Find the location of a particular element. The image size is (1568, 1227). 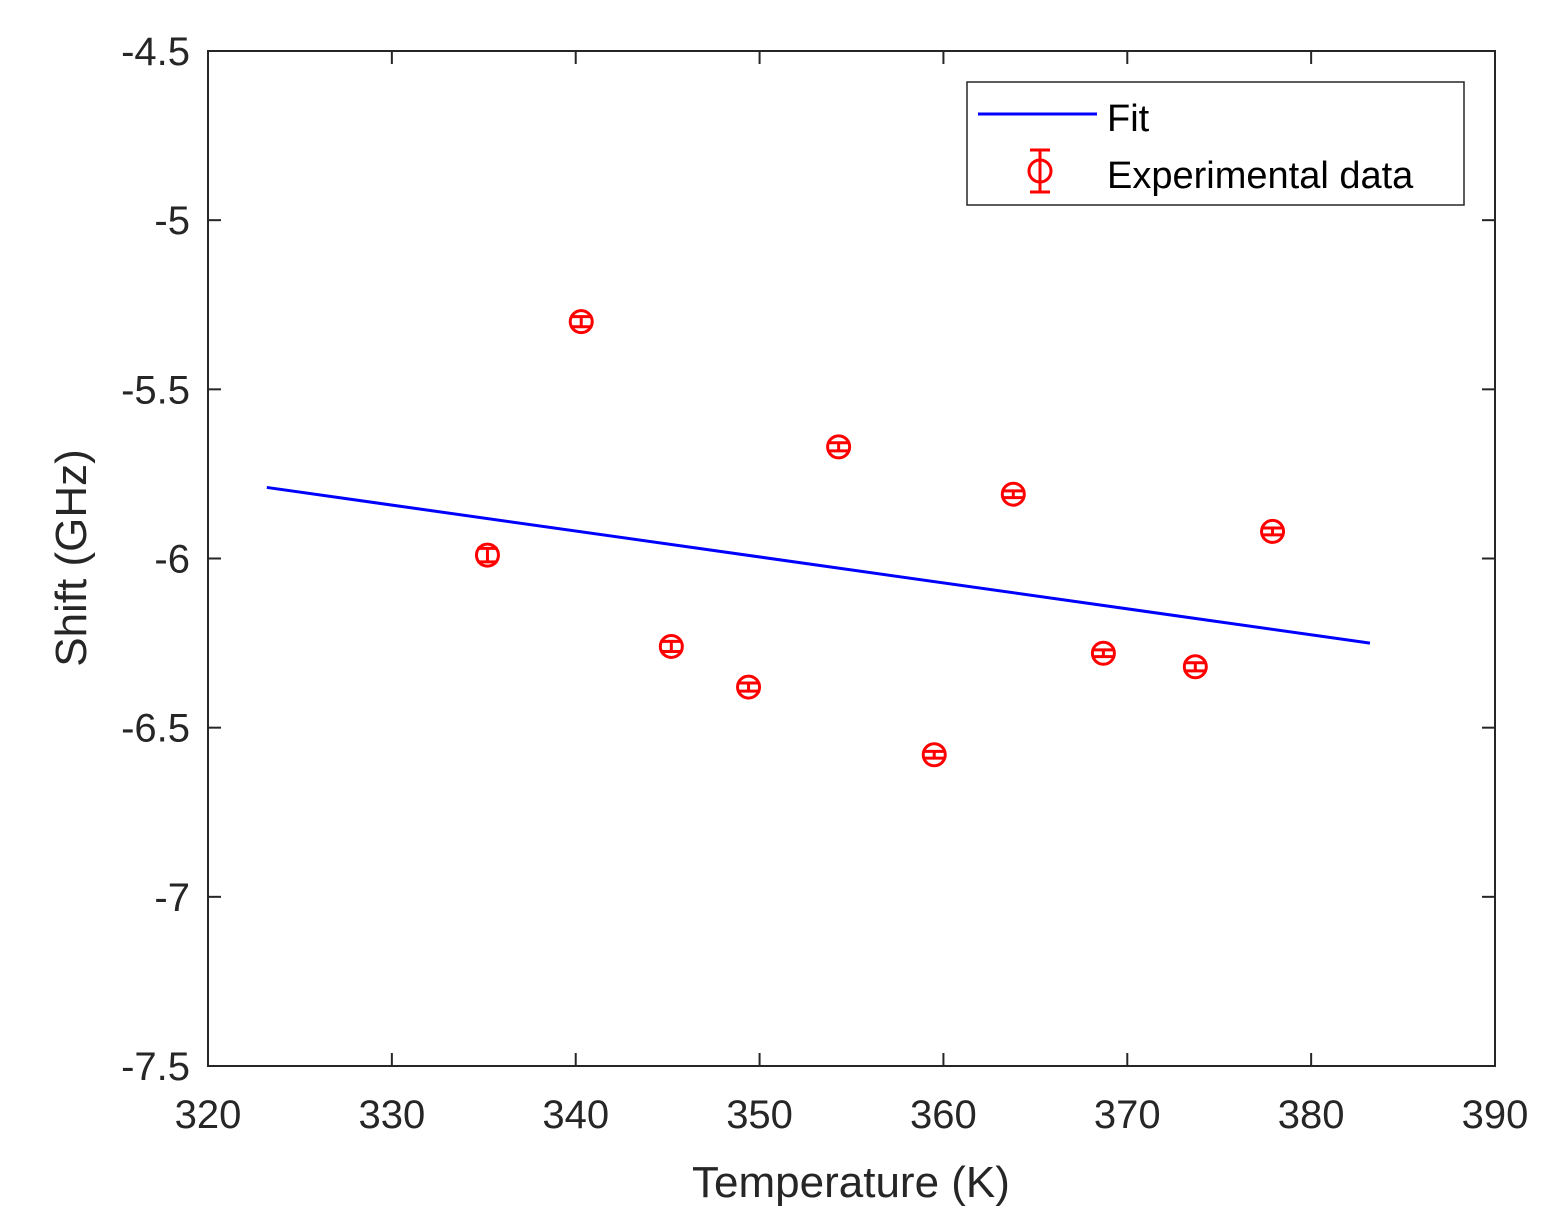

y-tick-label: -7 is located at coordinates (172, 898).